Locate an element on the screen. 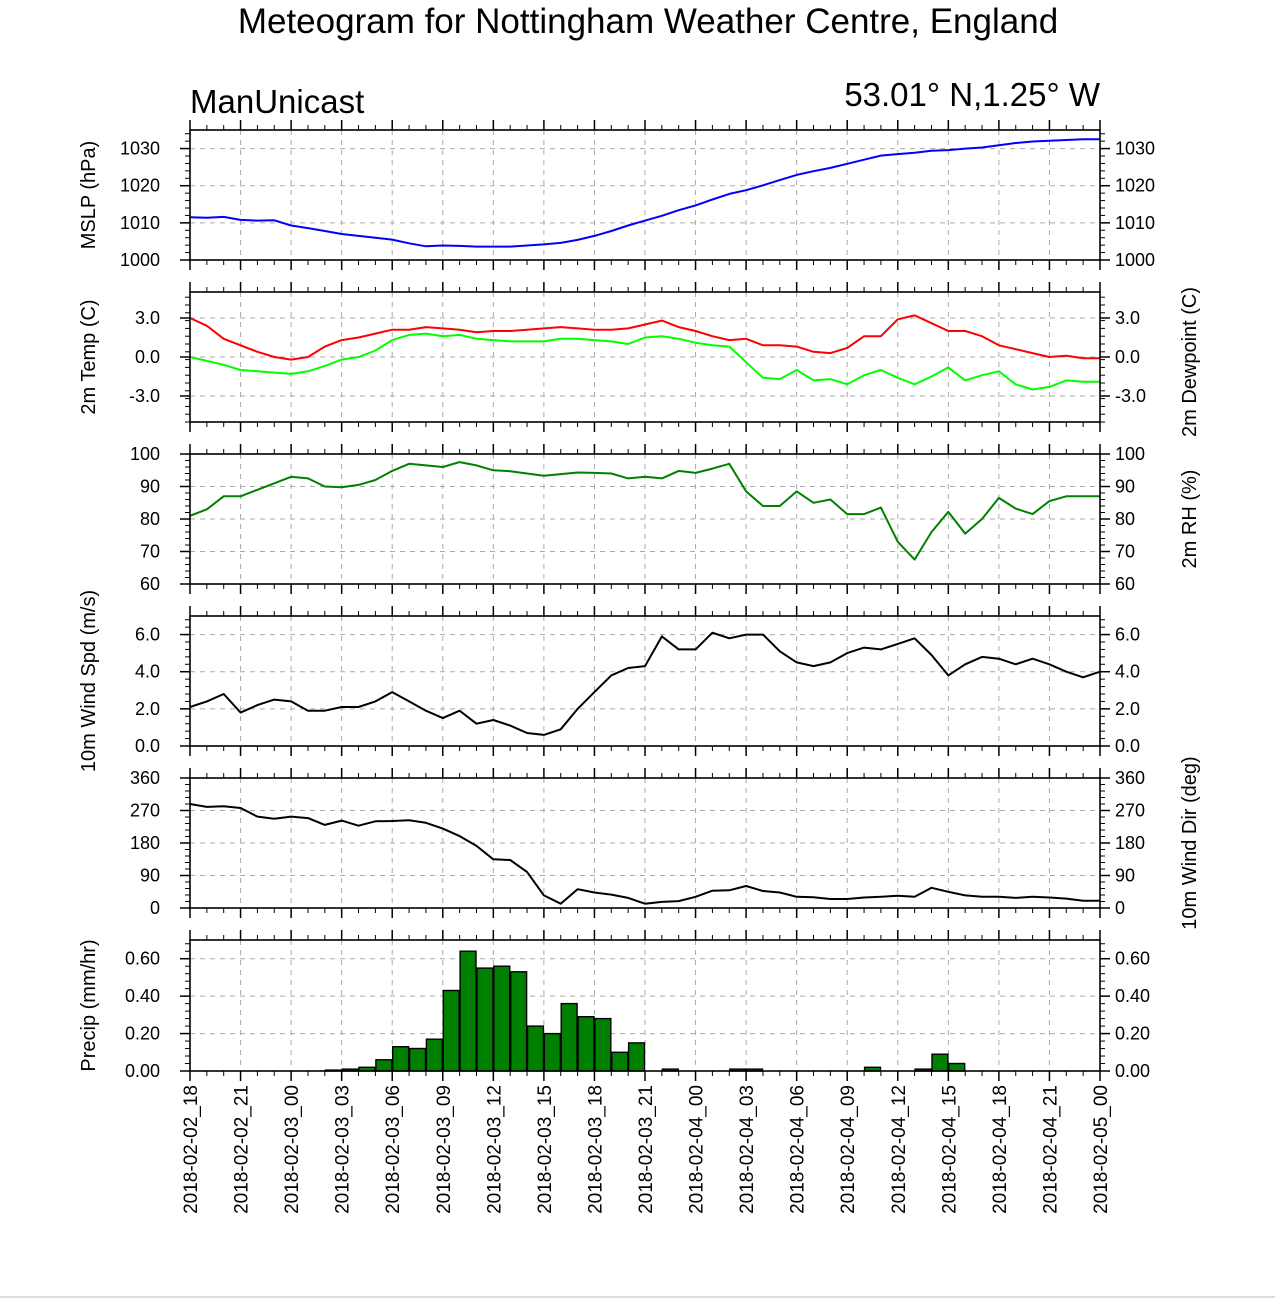  x-tick-label: 2018-02-03_00 is located at coordinates (292, 1149).